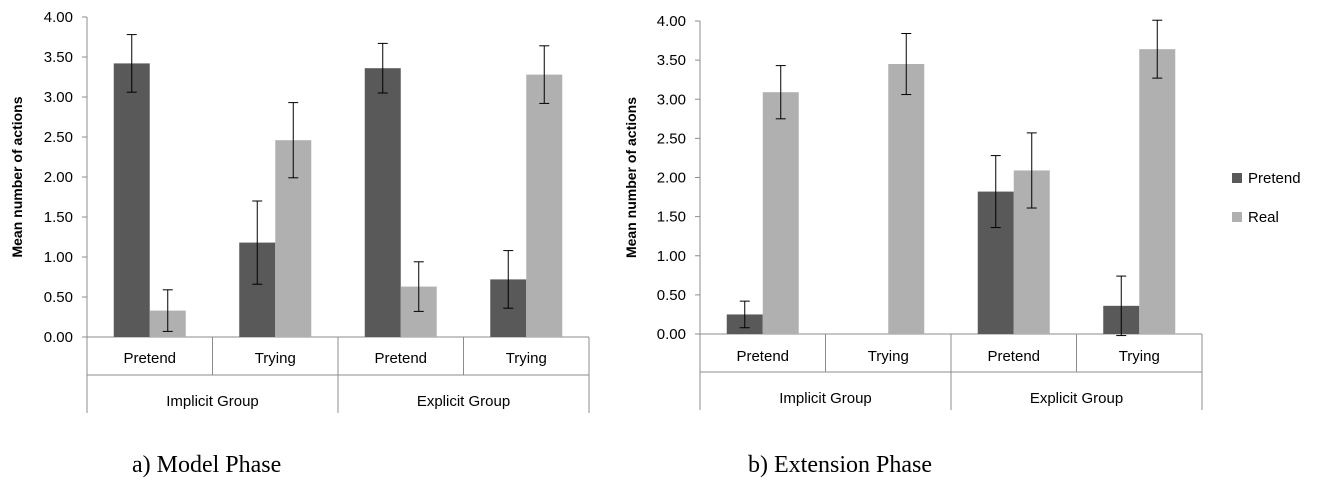  What do you see at coordinates (1274, 178) in the screenshot?
I see `legend-label: Pretend` at bounding box center [1274, 178].